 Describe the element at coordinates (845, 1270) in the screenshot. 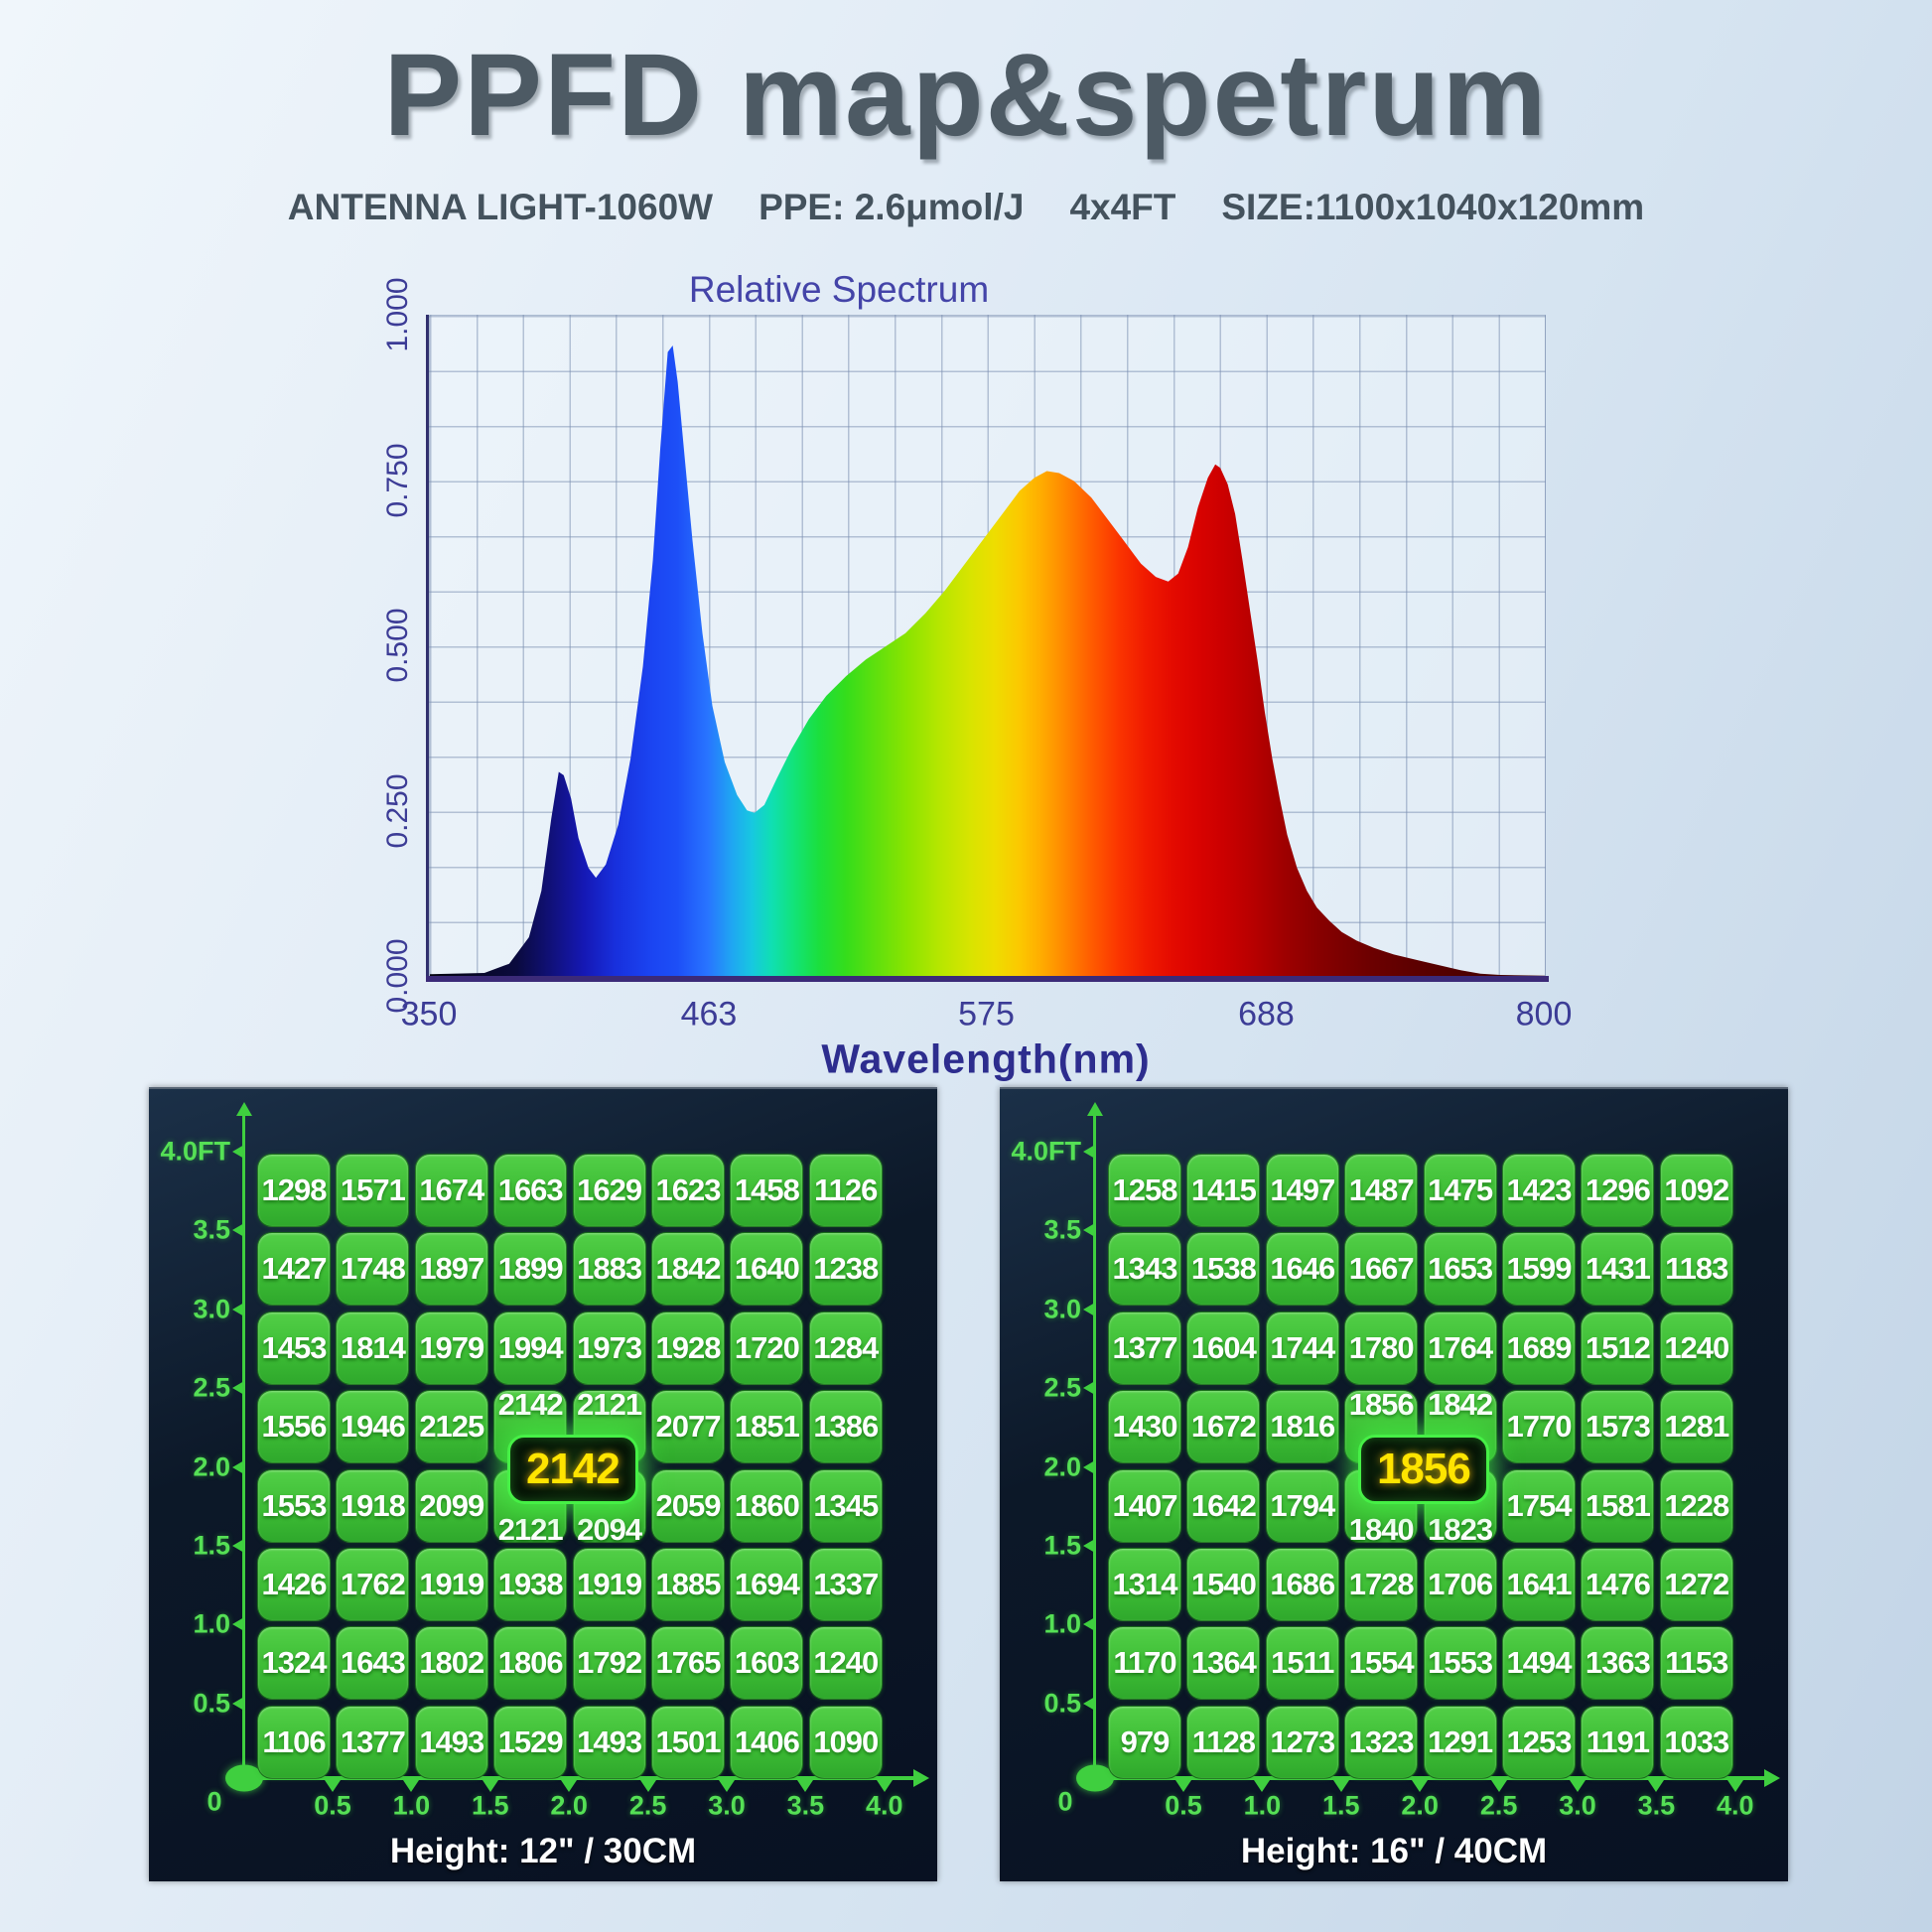

I see `ppfd-cell: 1238` at that location.